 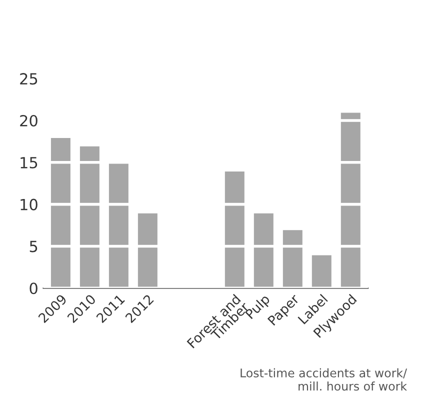 I want to click on y-tick-label: 0, so click(x=34, y=288).